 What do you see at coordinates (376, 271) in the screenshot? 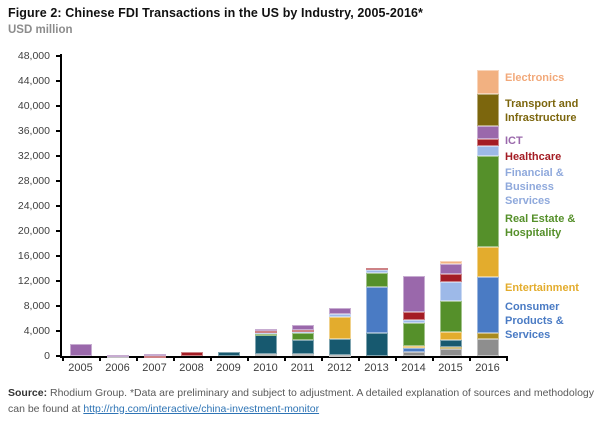
I see `bar-segment-2013-financial` at bounding box center [376, 271].